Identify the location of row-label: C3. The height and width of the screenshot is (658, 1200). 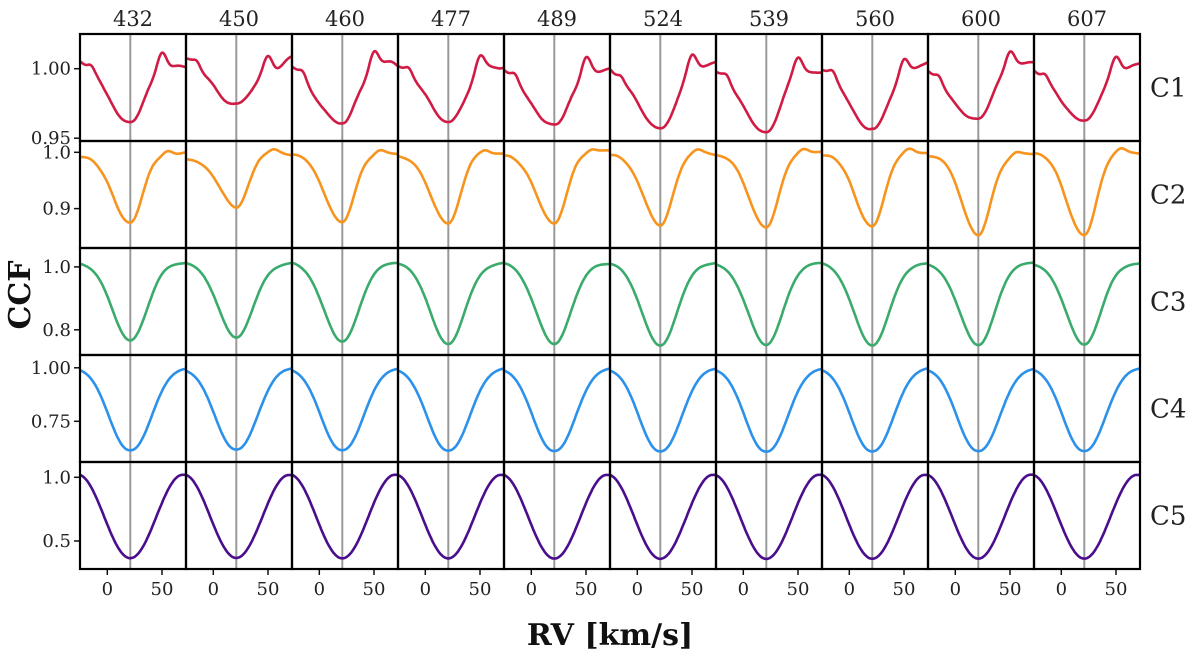
(1168, 303).